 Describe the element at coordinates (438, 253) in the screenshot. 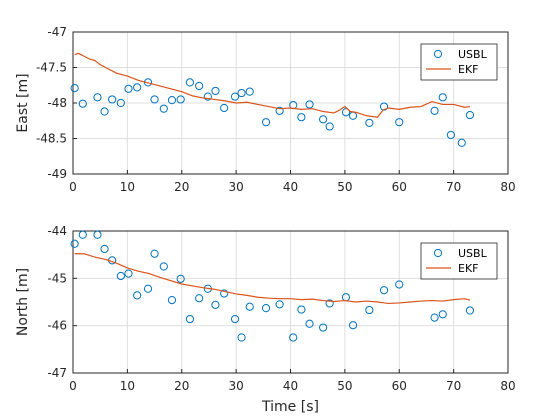

I see `legend-marker-swatch` at that location.